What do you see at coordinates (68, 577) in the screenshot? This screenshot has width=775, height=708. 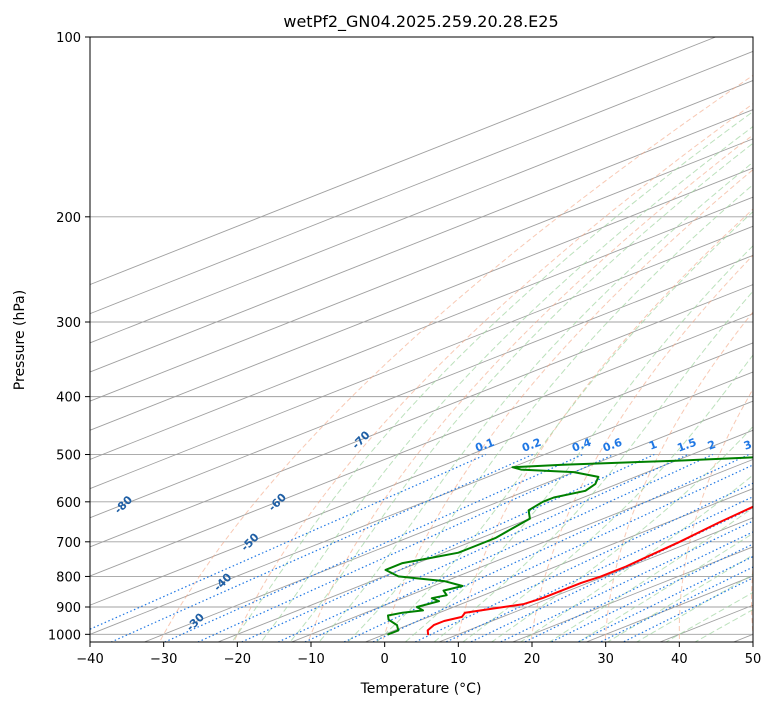 I see `y-tick-label: 800` at bounding box center [68, 577].